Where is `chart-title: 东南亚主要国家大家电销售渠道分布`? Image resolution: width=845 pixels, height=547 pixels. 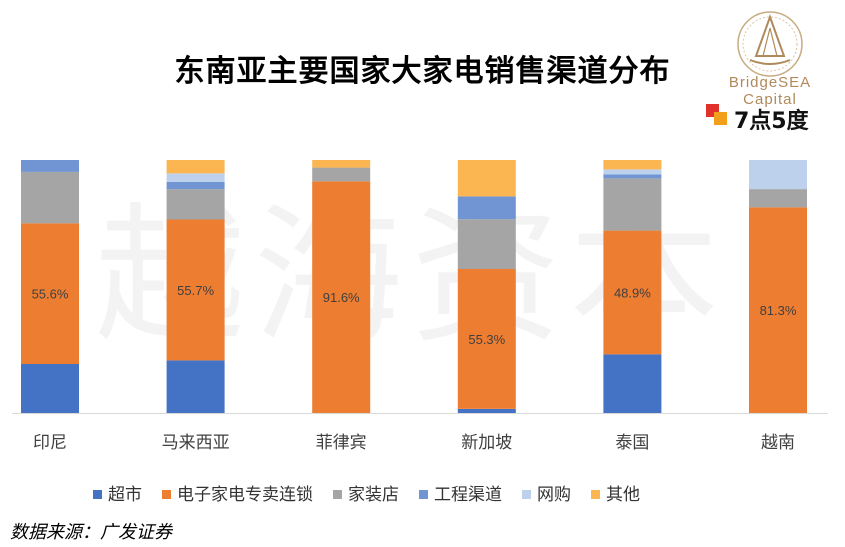 chart-title: 东南亚主要国家大家电销售渠道分布 is located at coordinates (422, 71).